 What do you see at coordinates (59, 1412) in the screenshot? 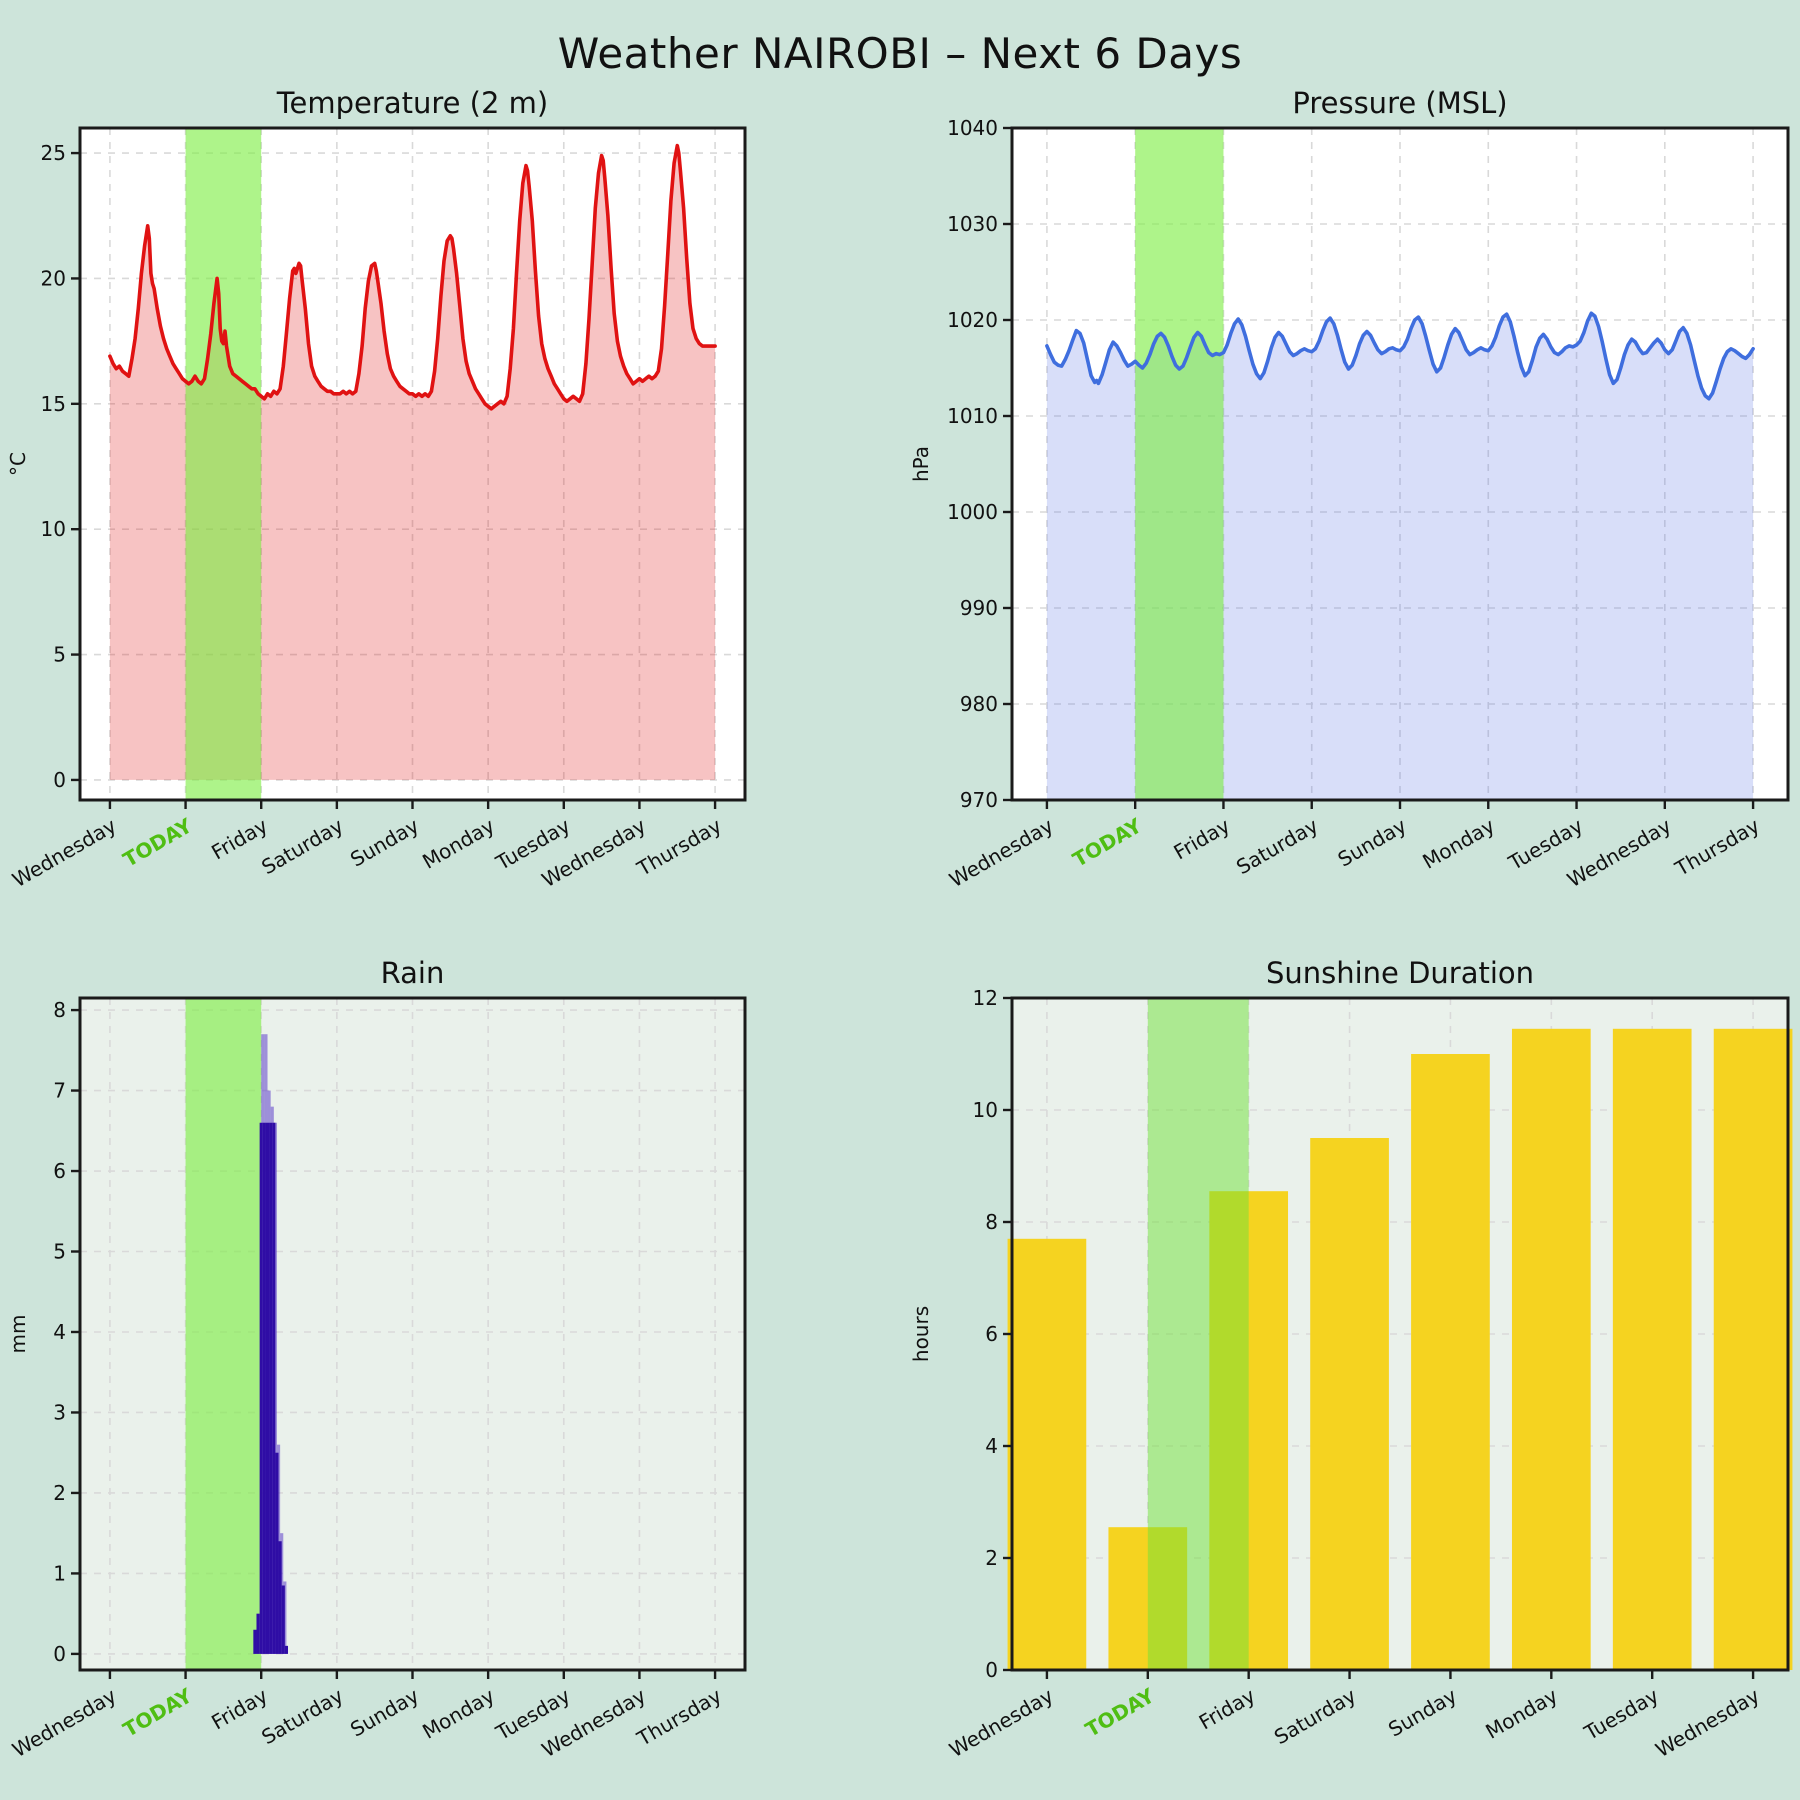
I see `y-tick-label: 3` at bounding box center [59, 1412].